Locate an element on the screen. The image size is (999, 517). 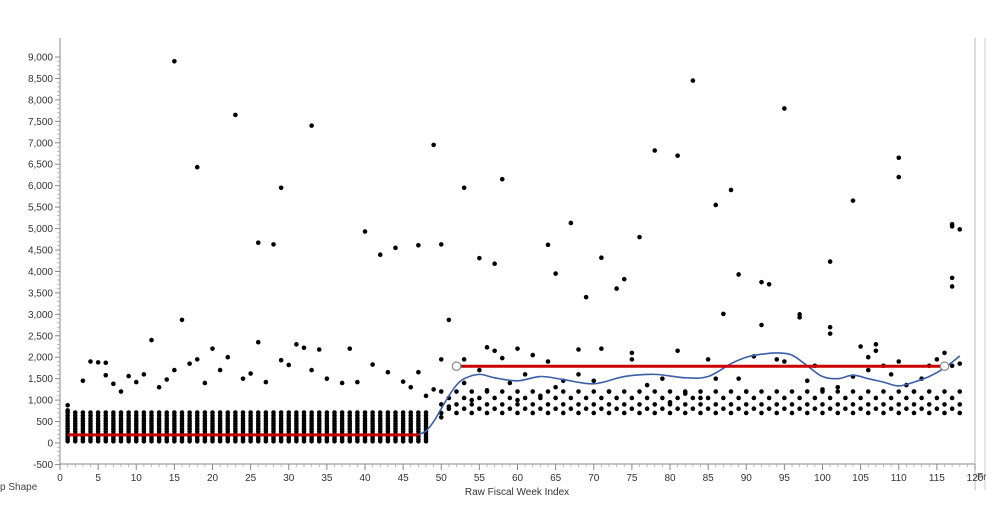
x-axis-title: Raw Fiscal Week Index is located at coordinates (517, 492).